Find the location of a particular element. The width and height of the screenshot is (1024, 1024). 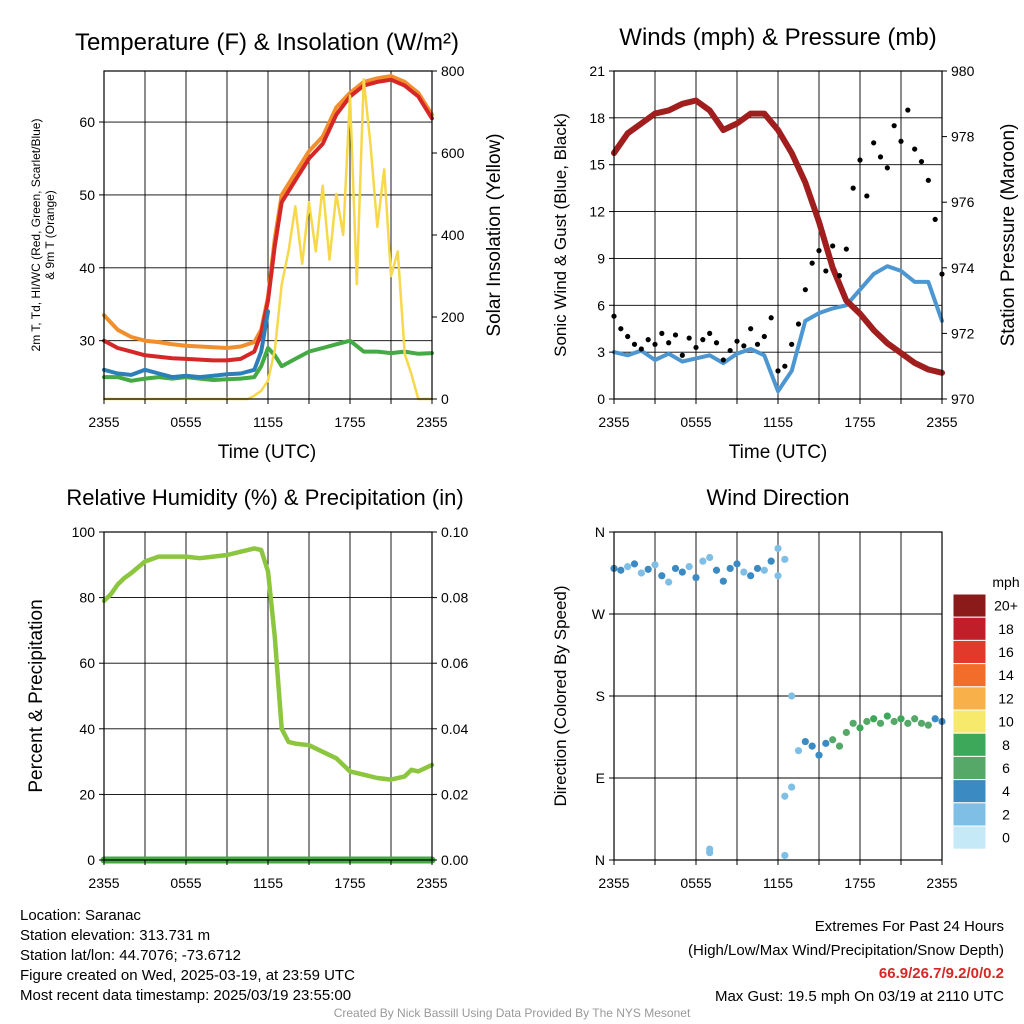

series-2m-t is located at coordinates (268, 220).